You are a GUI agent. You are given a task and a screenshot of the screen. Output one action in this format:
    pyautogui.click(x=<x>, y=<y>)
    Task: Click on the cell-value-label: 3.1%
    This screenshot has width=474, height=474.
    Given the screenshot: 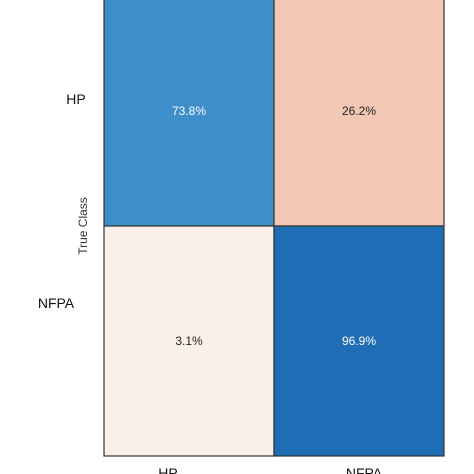 What is the action you would take?
    pyautogui.click(x=189, y=341)
    